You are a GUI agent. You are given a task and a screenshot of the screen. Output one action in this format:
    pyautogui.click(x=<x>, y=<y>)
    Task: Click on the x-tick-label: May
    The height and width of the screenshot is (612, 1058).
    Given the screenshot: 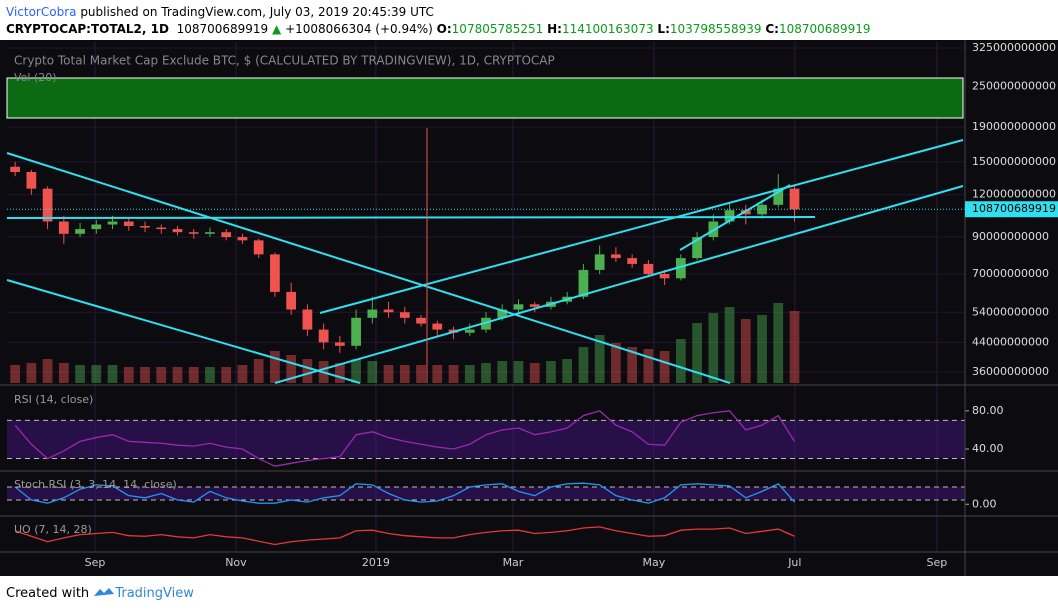 What is the action you would take?
    pyautogui.click(x=654, y=562)
    